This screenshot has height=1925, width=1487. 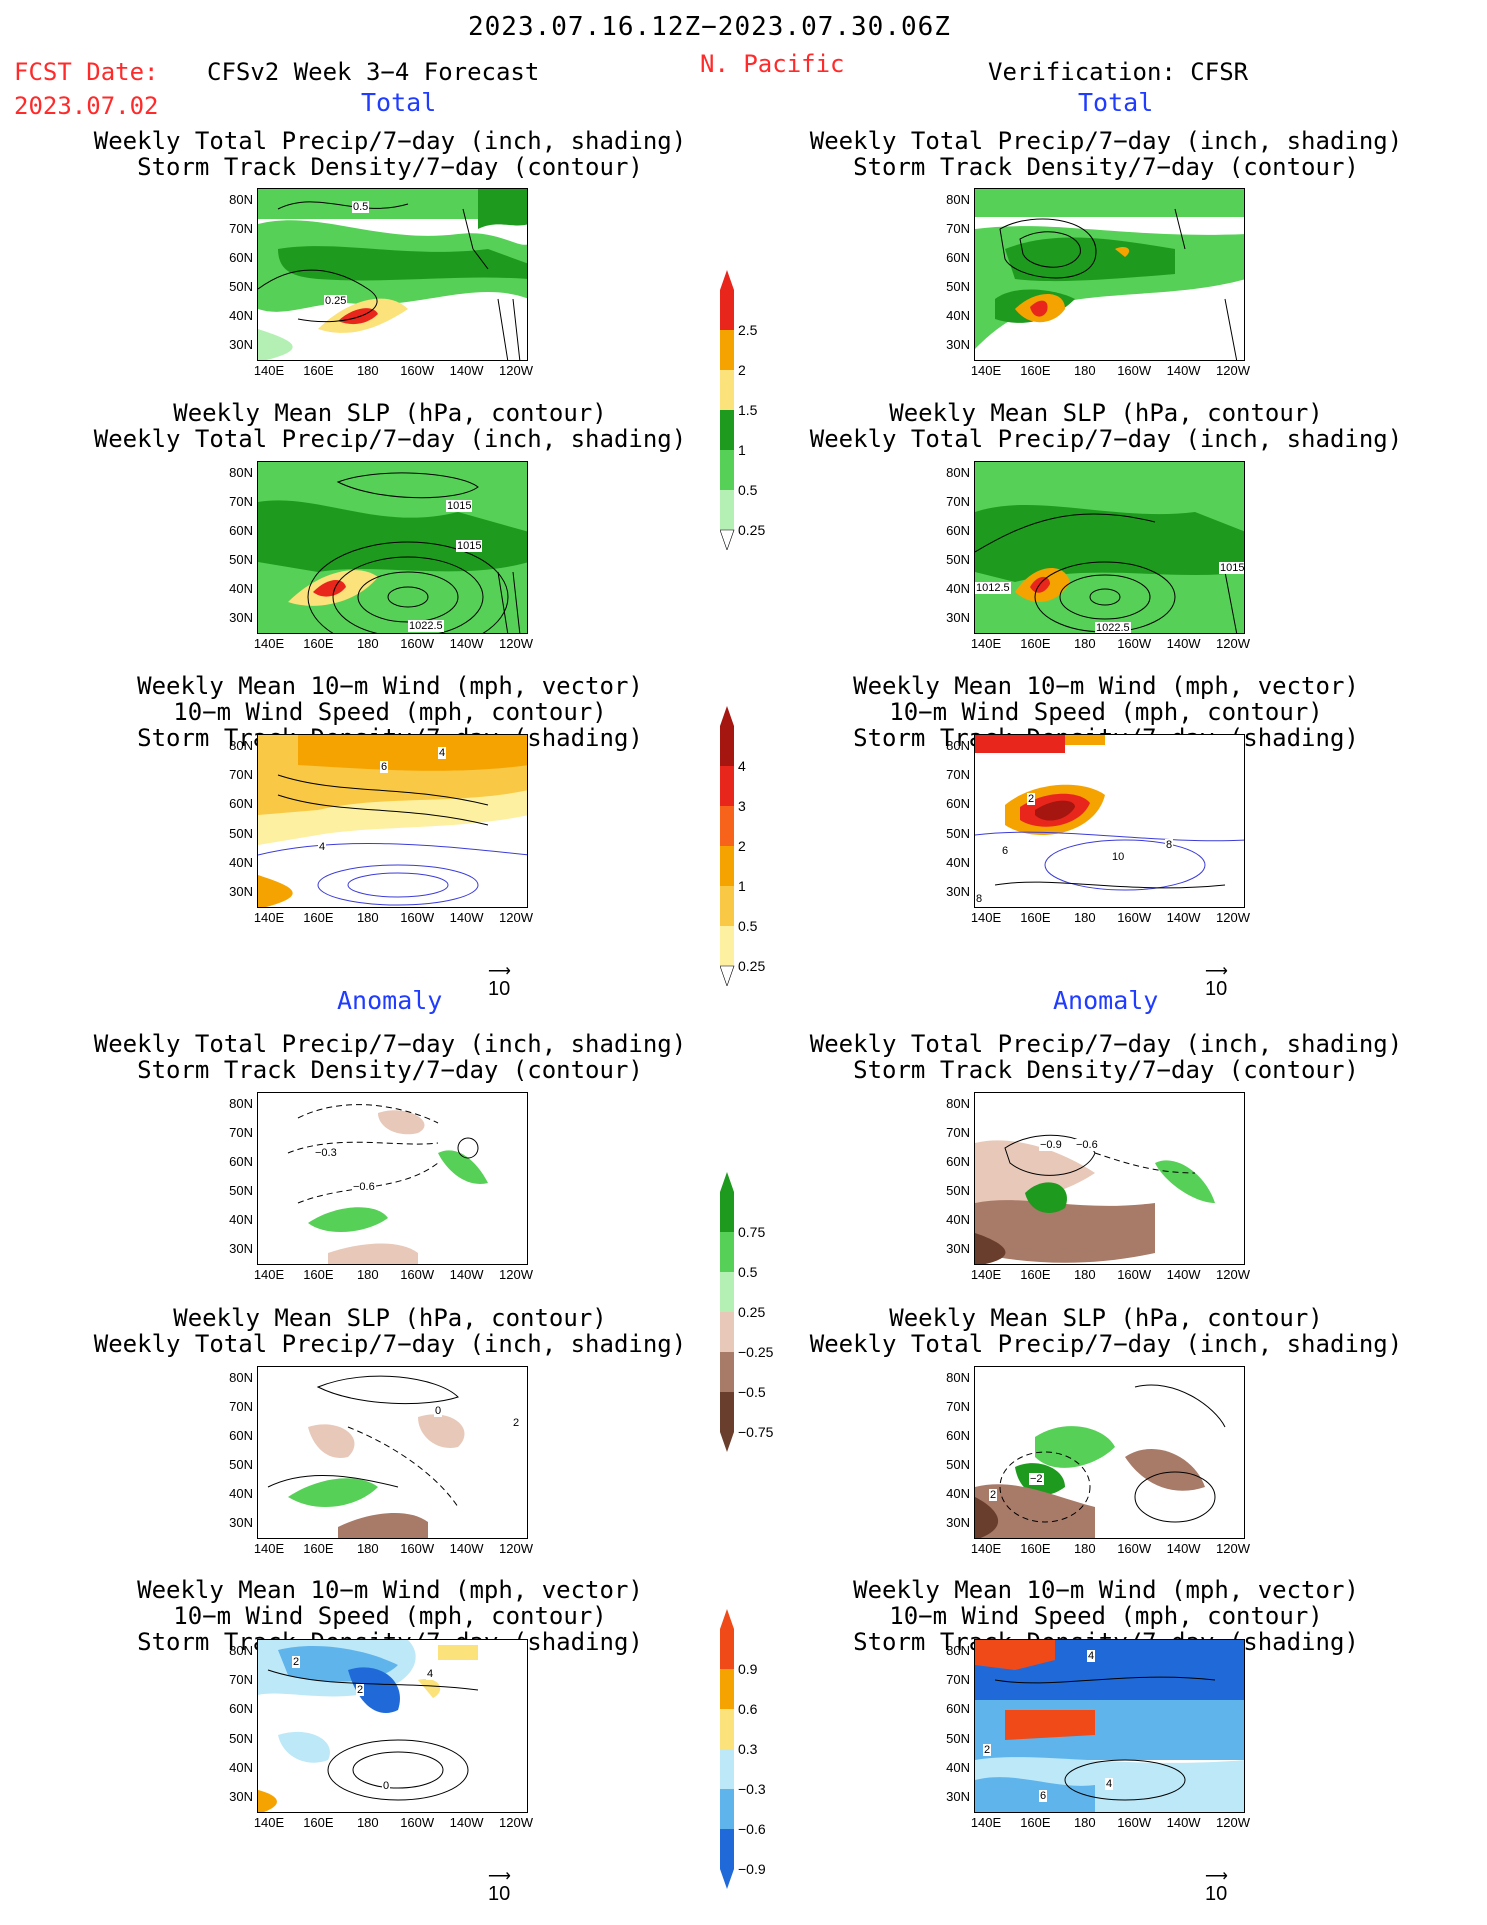 I want to click on contour-label: 8, so click(x=979, y=899).